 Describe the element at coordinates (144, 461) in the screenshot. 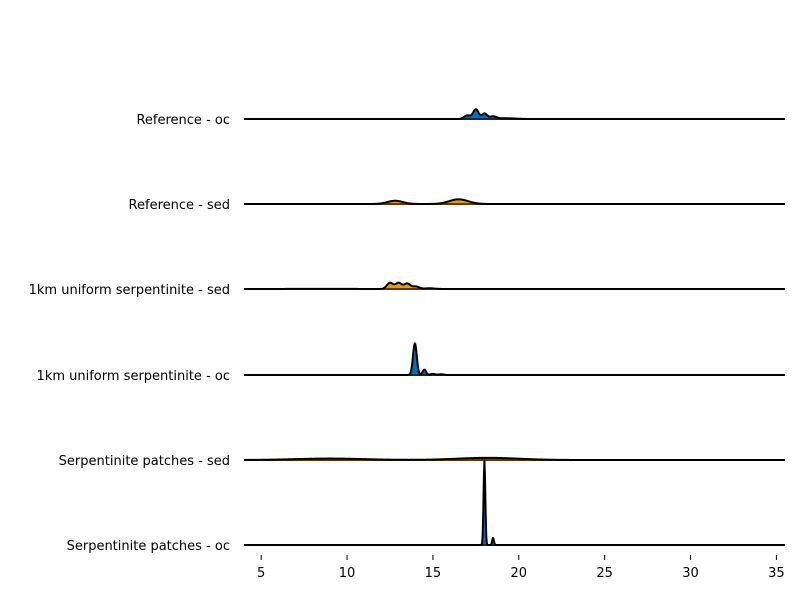

I see `ridge-label: Serpentinite patches - sed` at that location.